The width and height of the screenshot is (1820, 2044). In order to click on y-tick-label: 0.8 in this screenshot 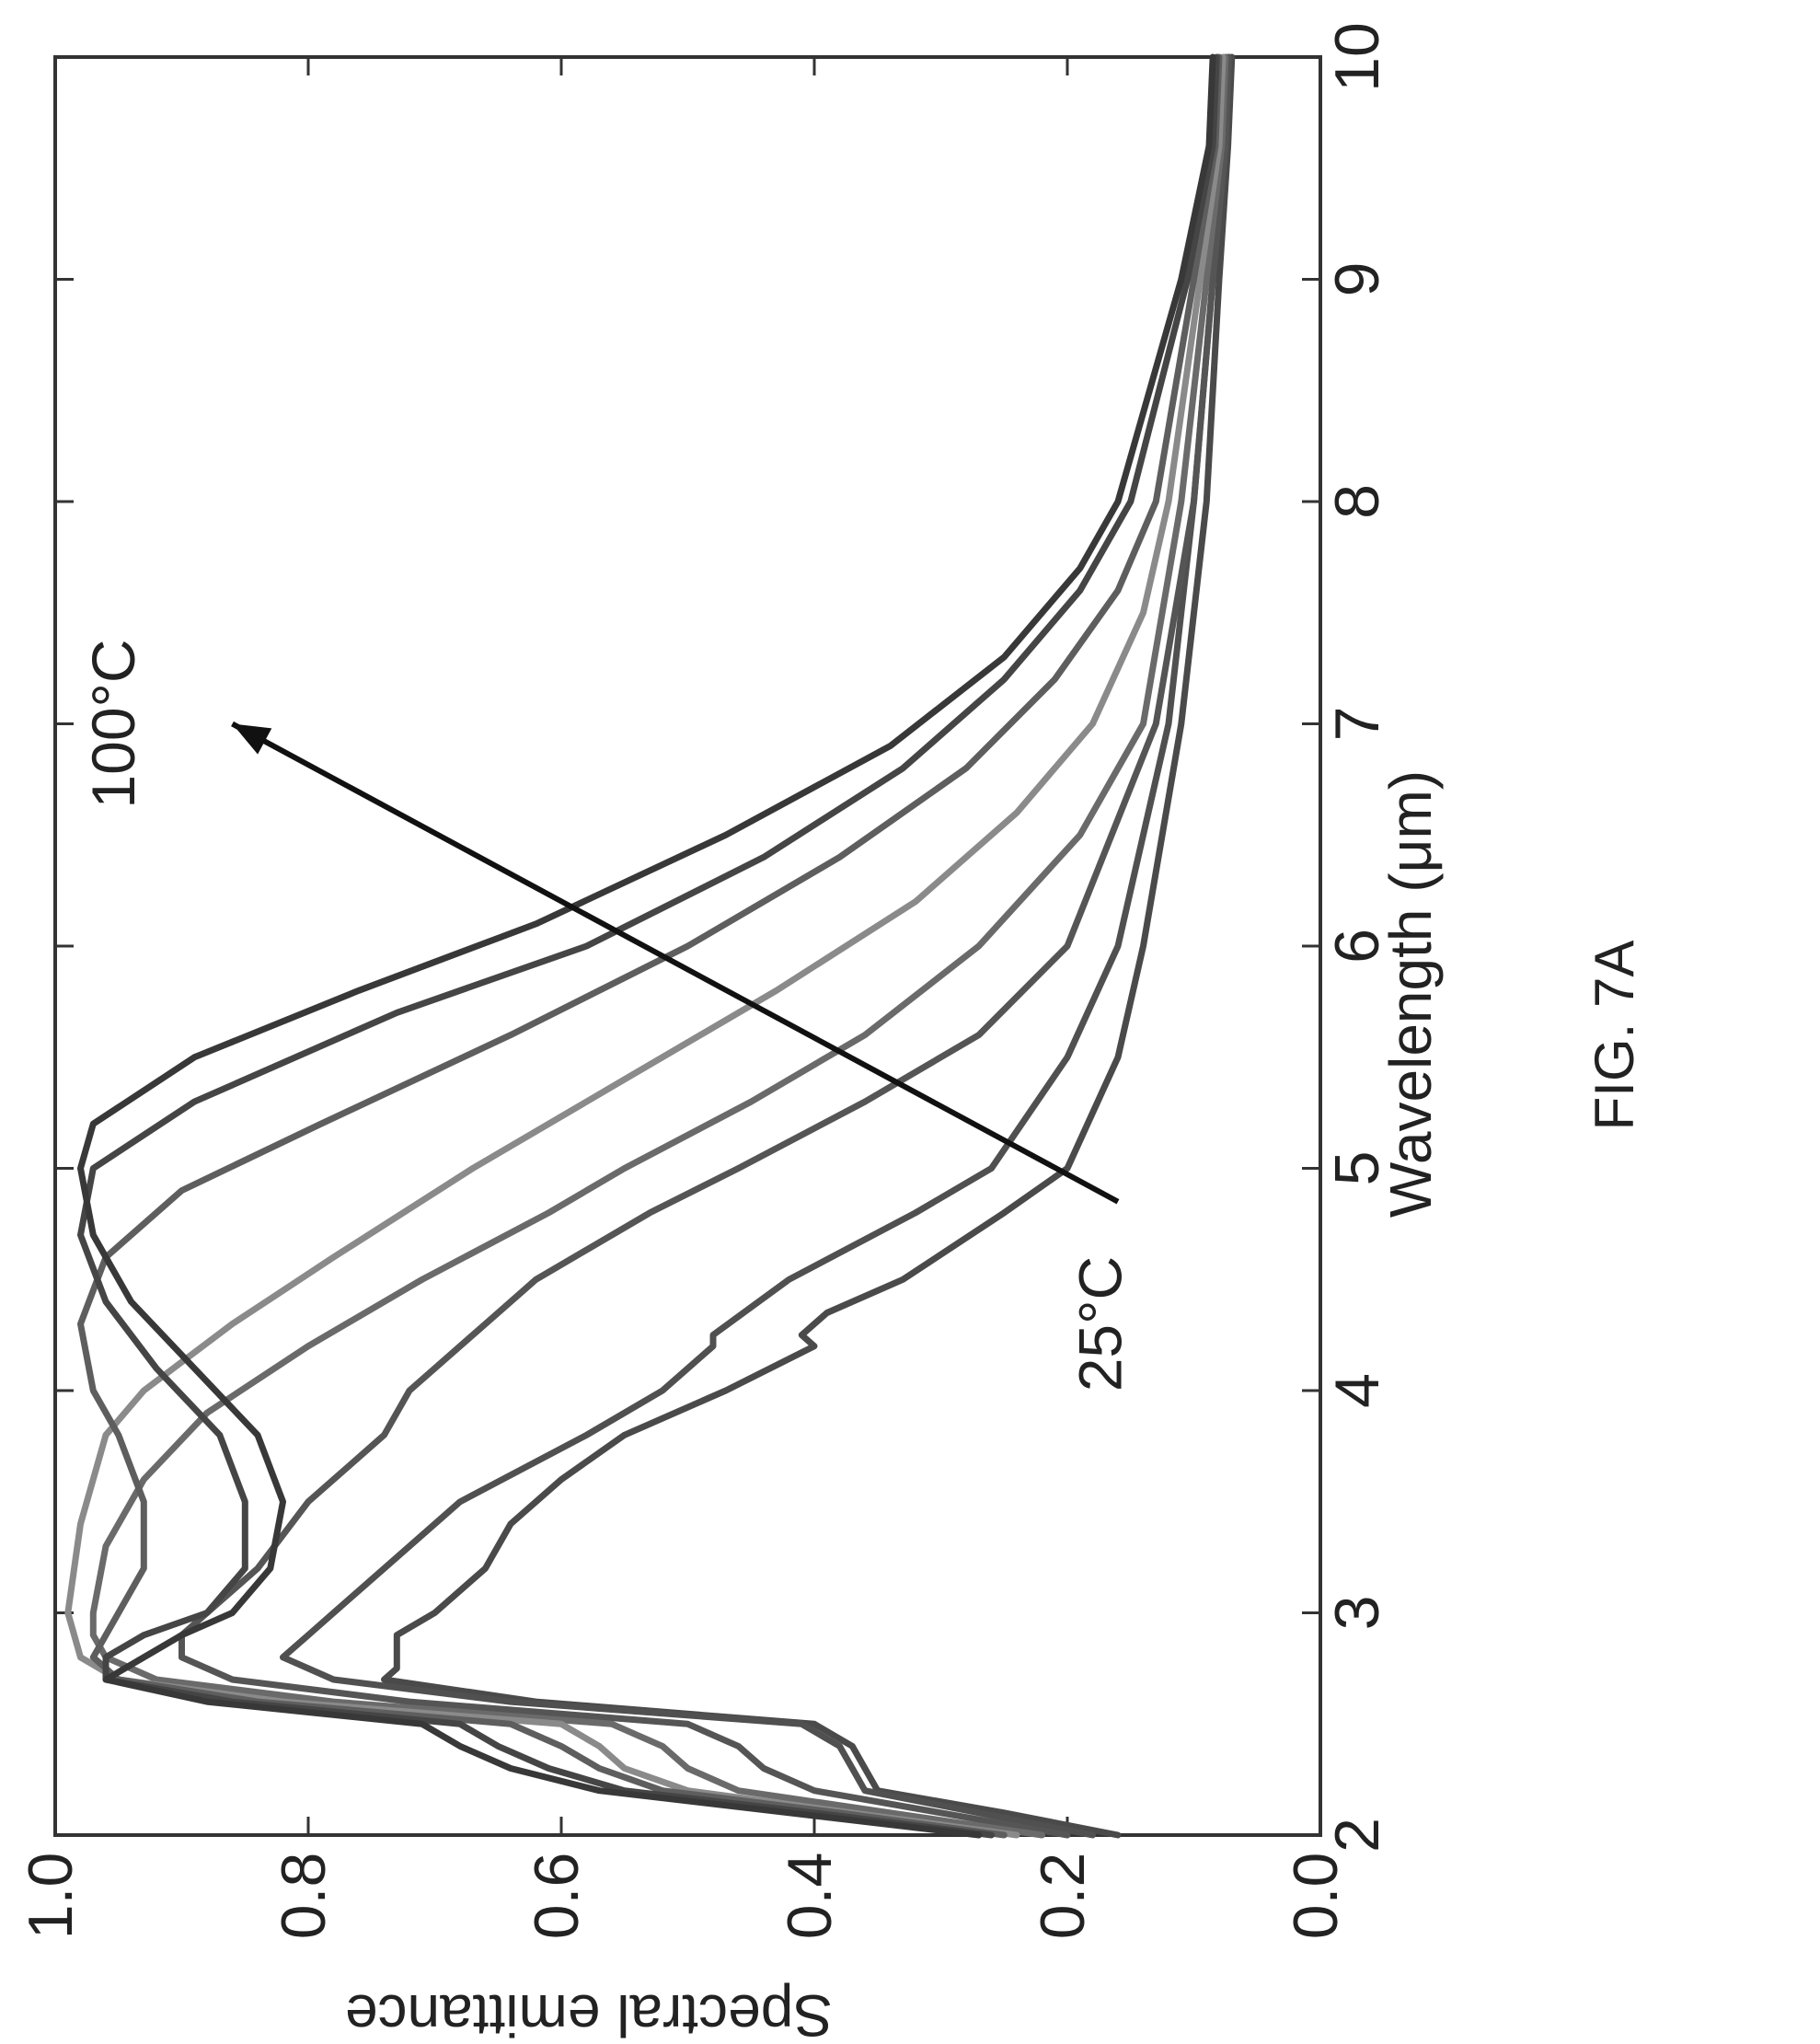, I will do `click(304, 1896)`.